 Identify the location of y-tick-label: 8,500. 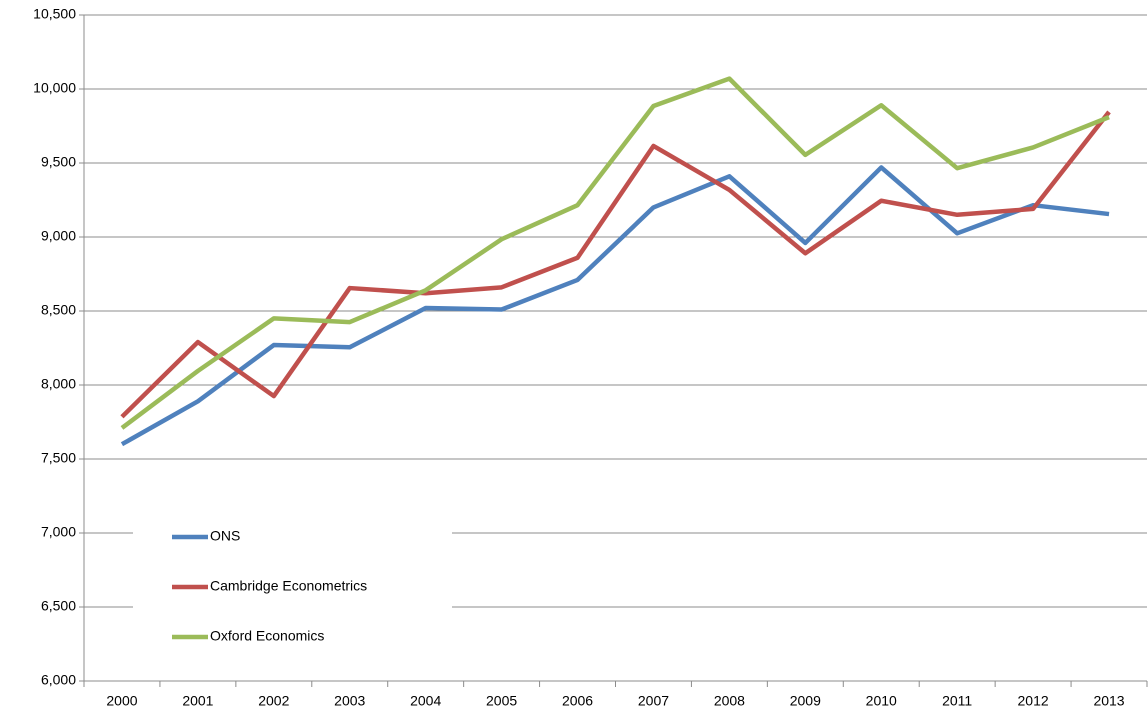
(58, 310).